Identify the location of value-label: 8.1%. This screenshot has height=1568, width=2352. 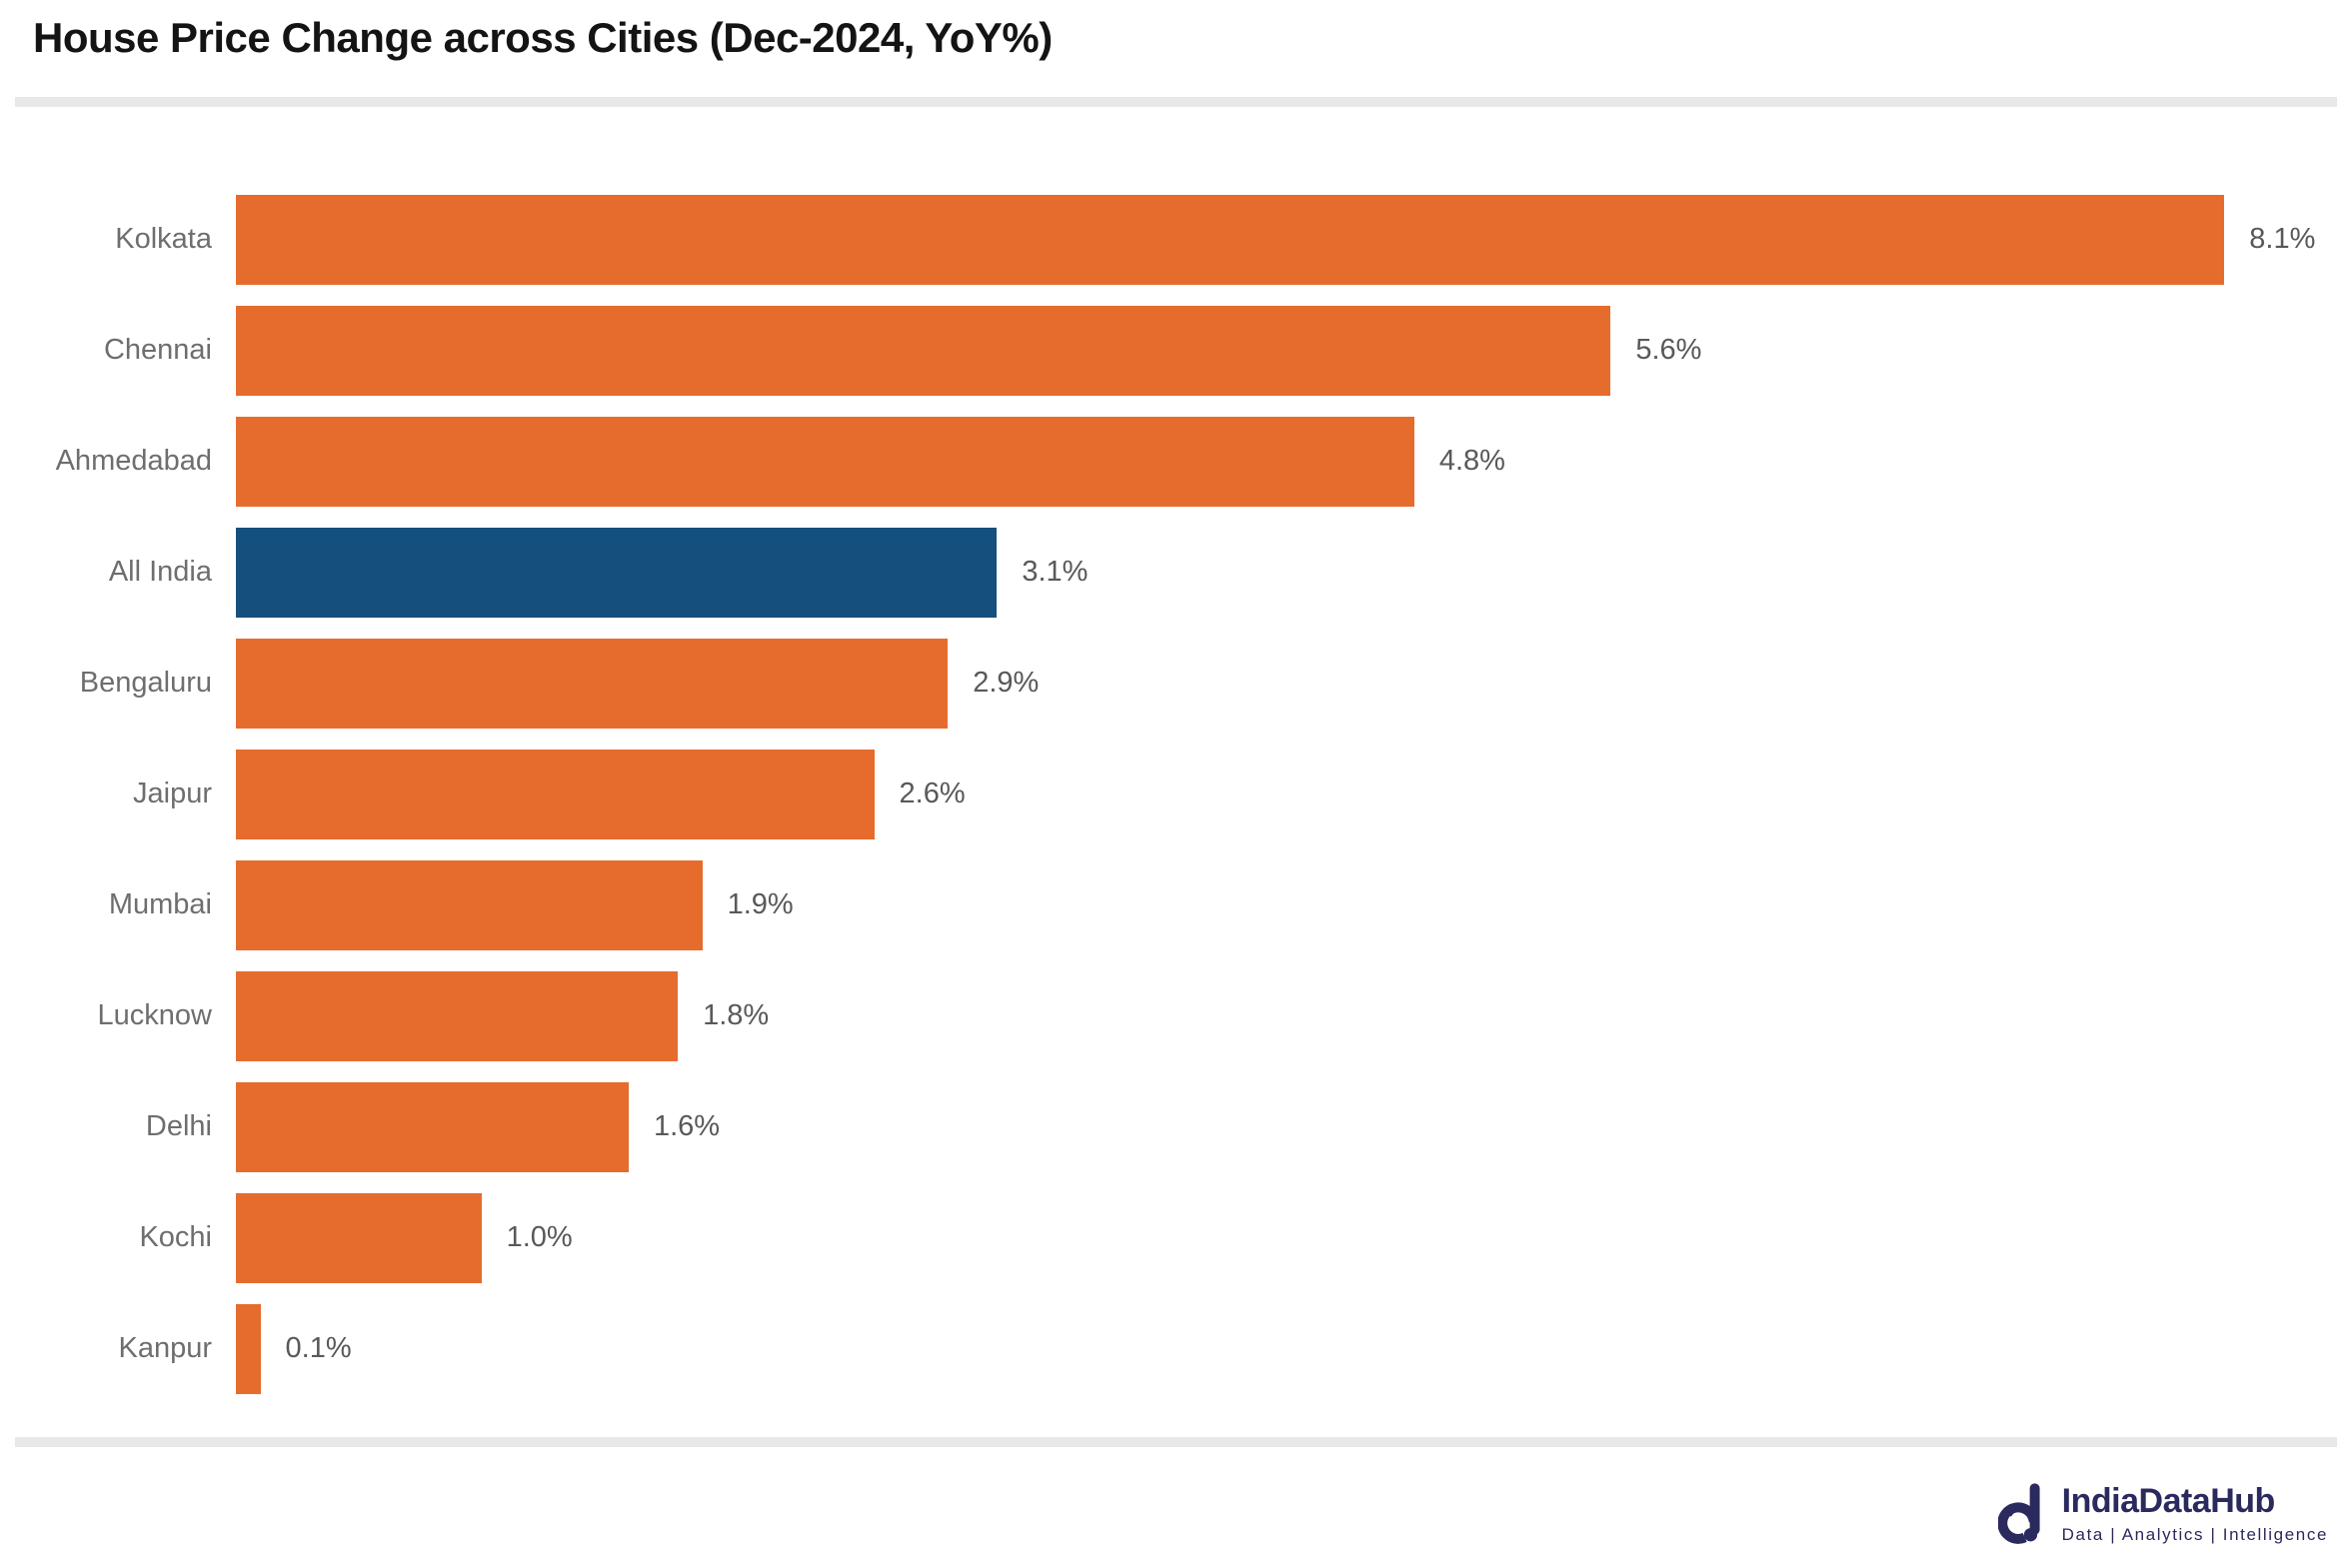
(2282, 239).